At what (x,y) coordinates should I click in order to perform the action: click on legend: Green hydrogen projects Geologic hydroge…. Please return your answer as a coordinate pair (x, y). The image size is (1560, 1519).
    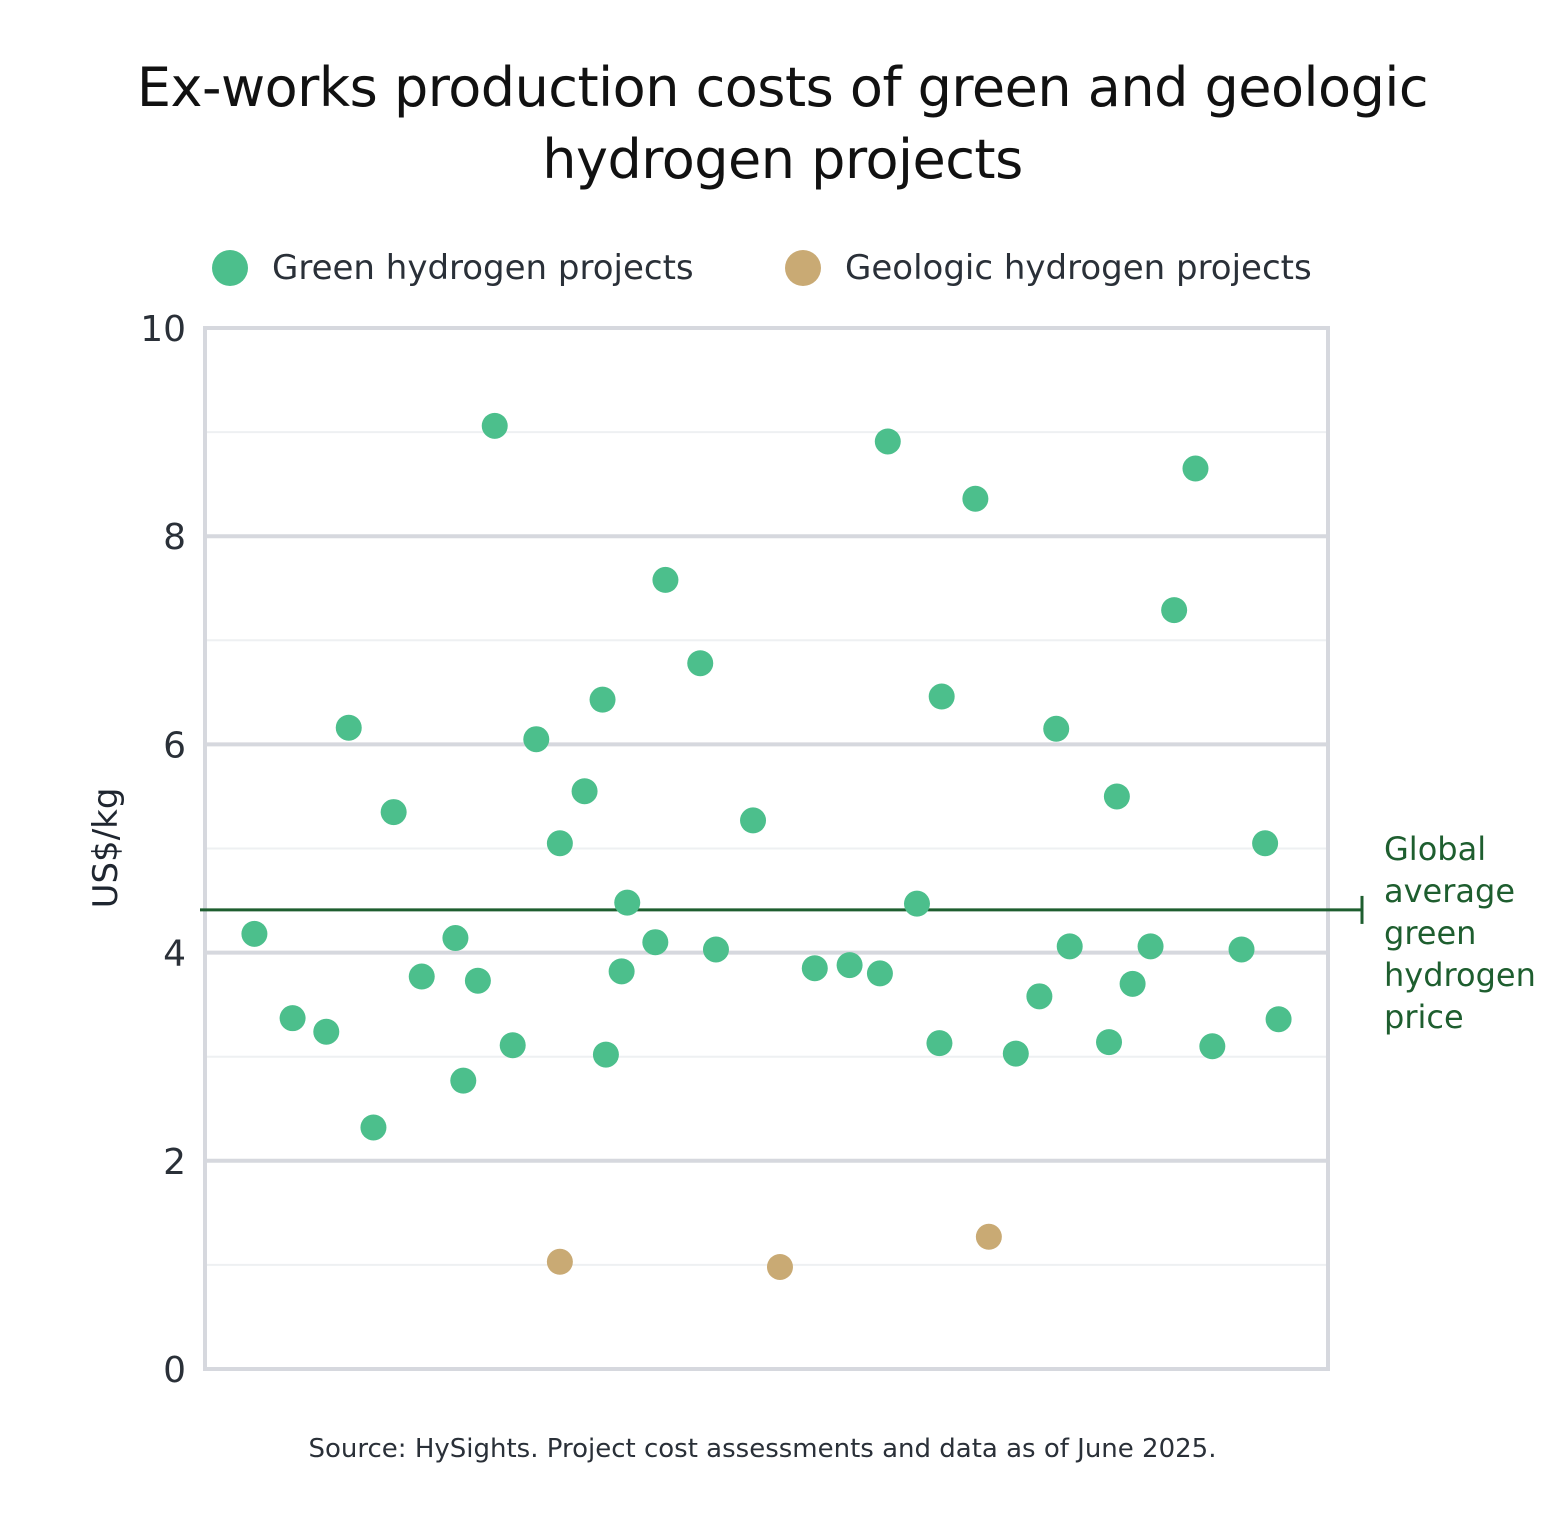
    Looking at the image, I should click on (780, 270).